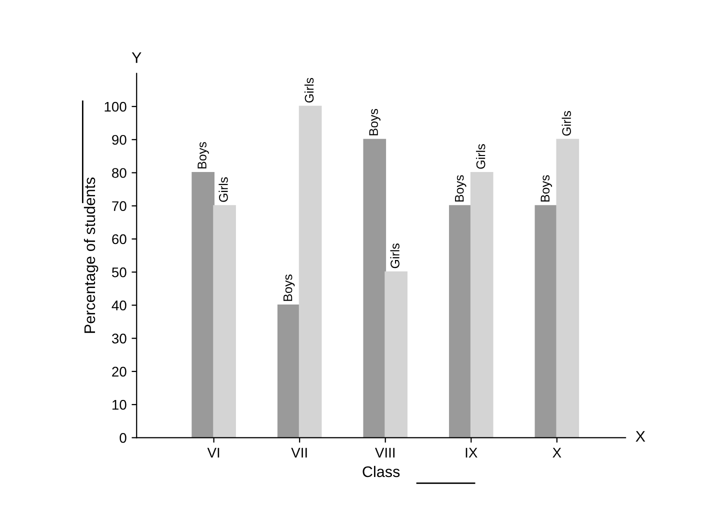 This screenshot has width=719, height=506. Describe the element at coordinates (384, 453) in the screenshot. I see `x-tick-label: VIII` at that location.